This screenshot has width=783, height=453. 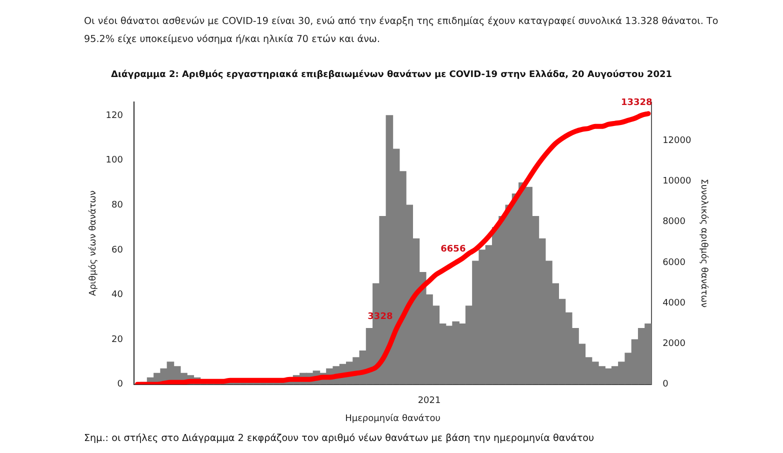 I want to click on y2-tick-label: 8000, so click(x=674, y=222).